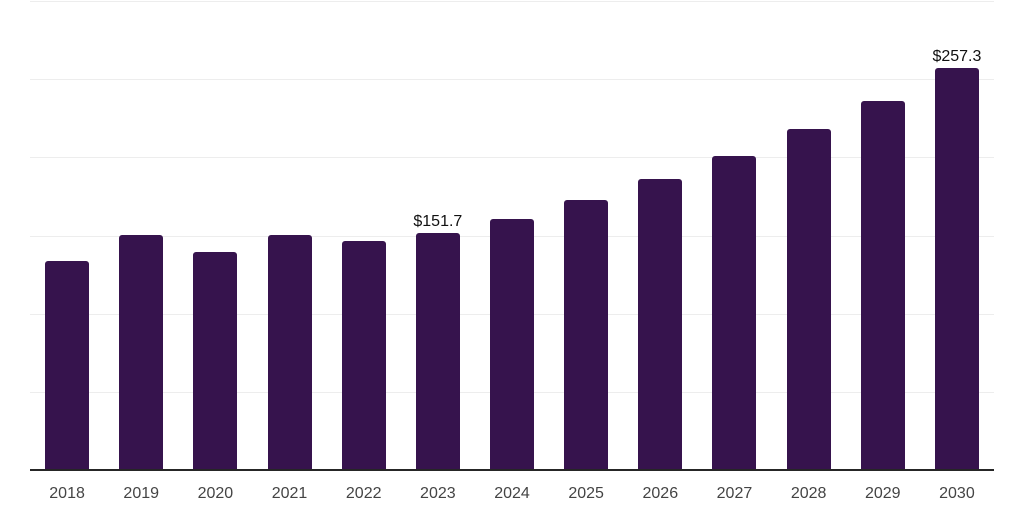 This screenshot has height=512, width=1024. Describe the element at coordinates (956, 268) in the screenshot. I see `bar-2030` at that location.